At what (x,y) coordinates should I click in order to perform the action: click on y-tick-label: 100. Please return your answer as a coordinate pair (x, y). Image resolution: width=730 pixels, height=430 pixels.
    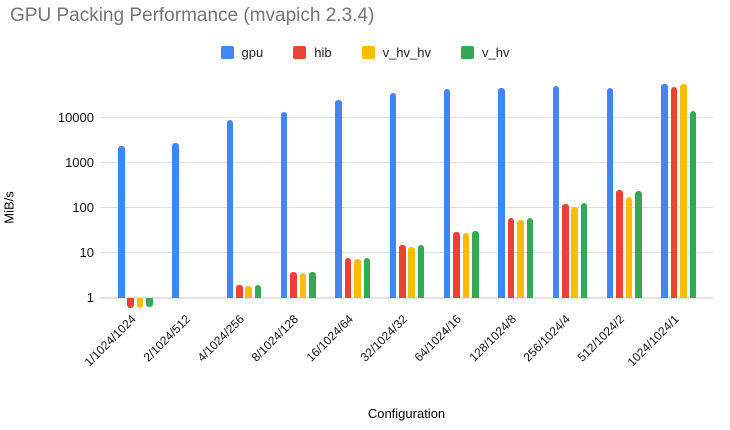
    Looking at the image, I should click on (83, 207).